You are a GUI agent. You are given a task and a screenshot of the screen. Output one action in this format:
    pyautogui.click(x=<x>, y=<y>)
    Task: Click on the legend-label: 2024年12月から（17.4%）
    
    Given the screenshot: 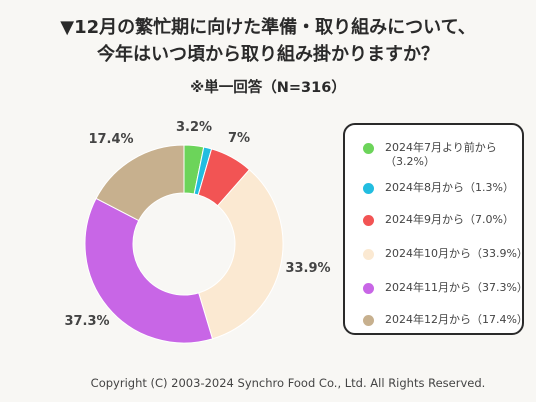 What is the action you would take?
    pyautogui.click(x=456, y=319)
    